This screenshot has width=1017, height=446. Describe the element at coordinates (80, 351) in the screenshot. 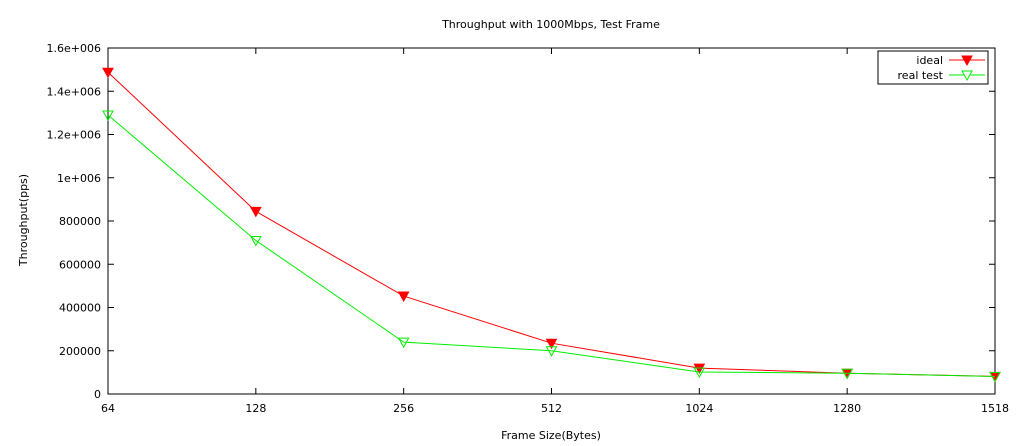

I see `y-tick-label: 200000` at that location.